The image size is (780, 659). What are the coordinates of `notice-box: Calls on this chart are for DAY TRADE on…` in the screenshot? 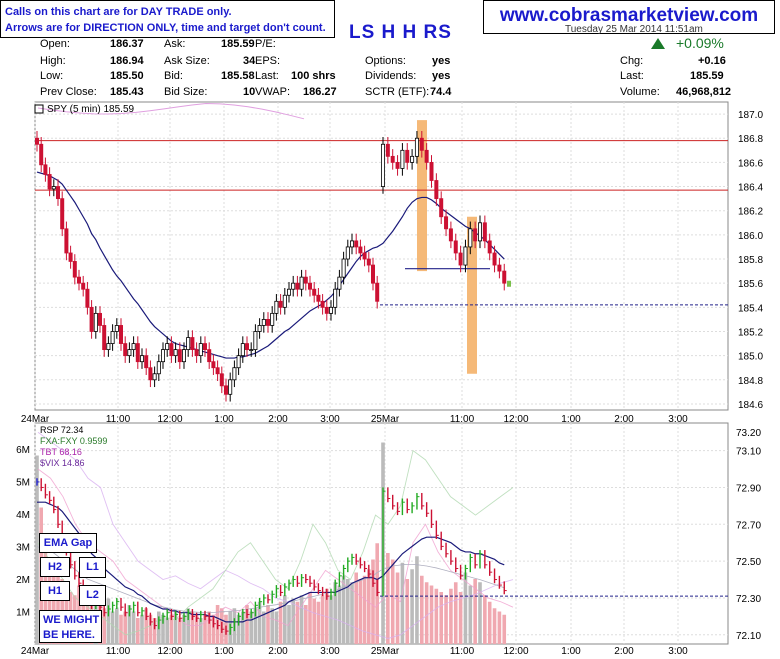 It's located at (167, 19).